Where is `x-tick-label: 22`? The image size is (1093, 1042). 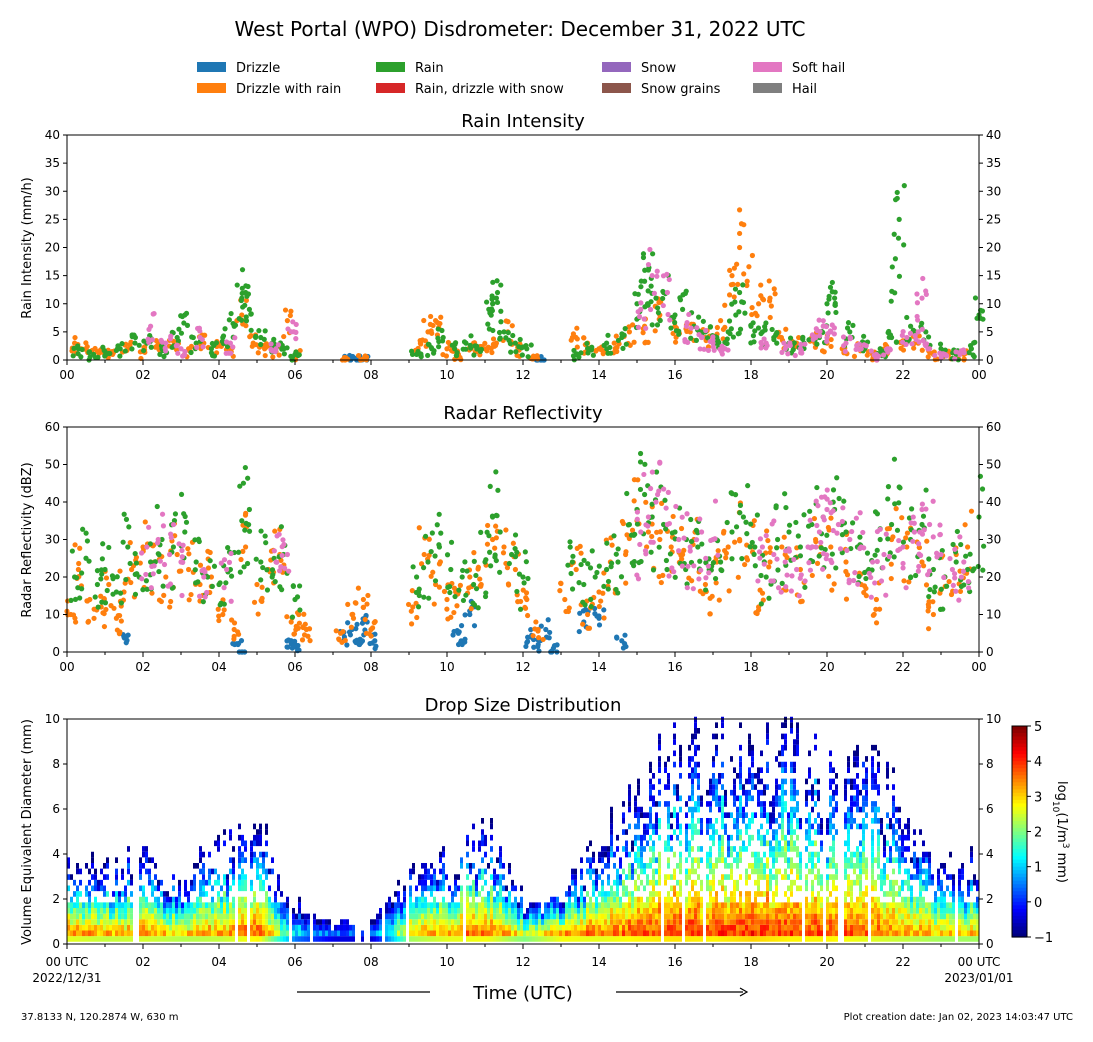
x-tick-label: 22 is located at coordinates (902, 375).